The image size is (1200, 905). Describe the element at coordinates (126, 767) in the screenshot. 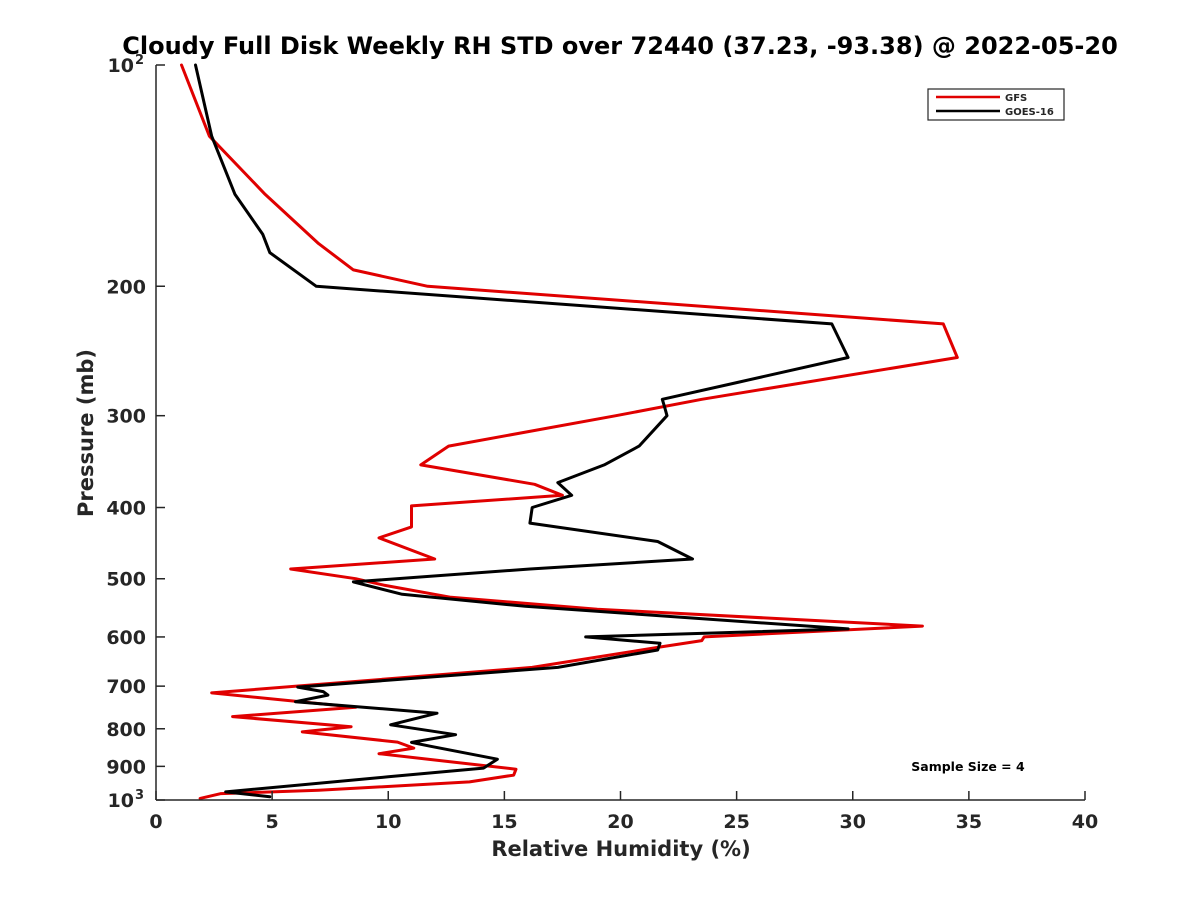

I see `y-tick-label: 900` at that location.